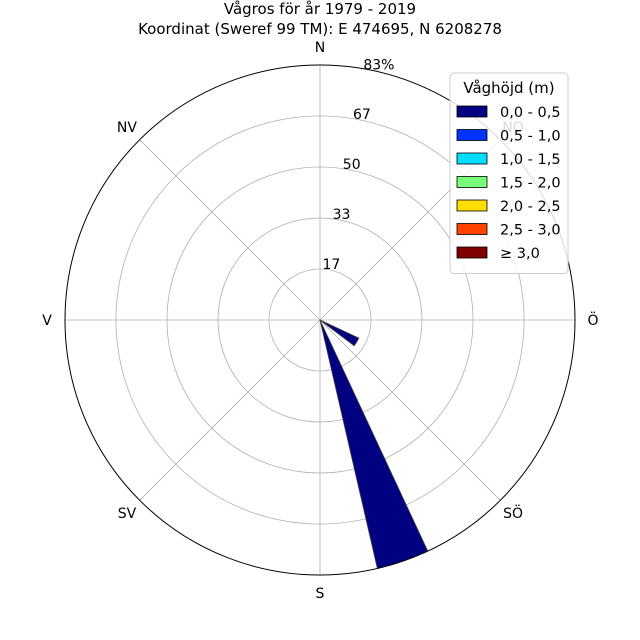  I want to click on legend-entry: 2,5 - 3,0, so click(530, 231).